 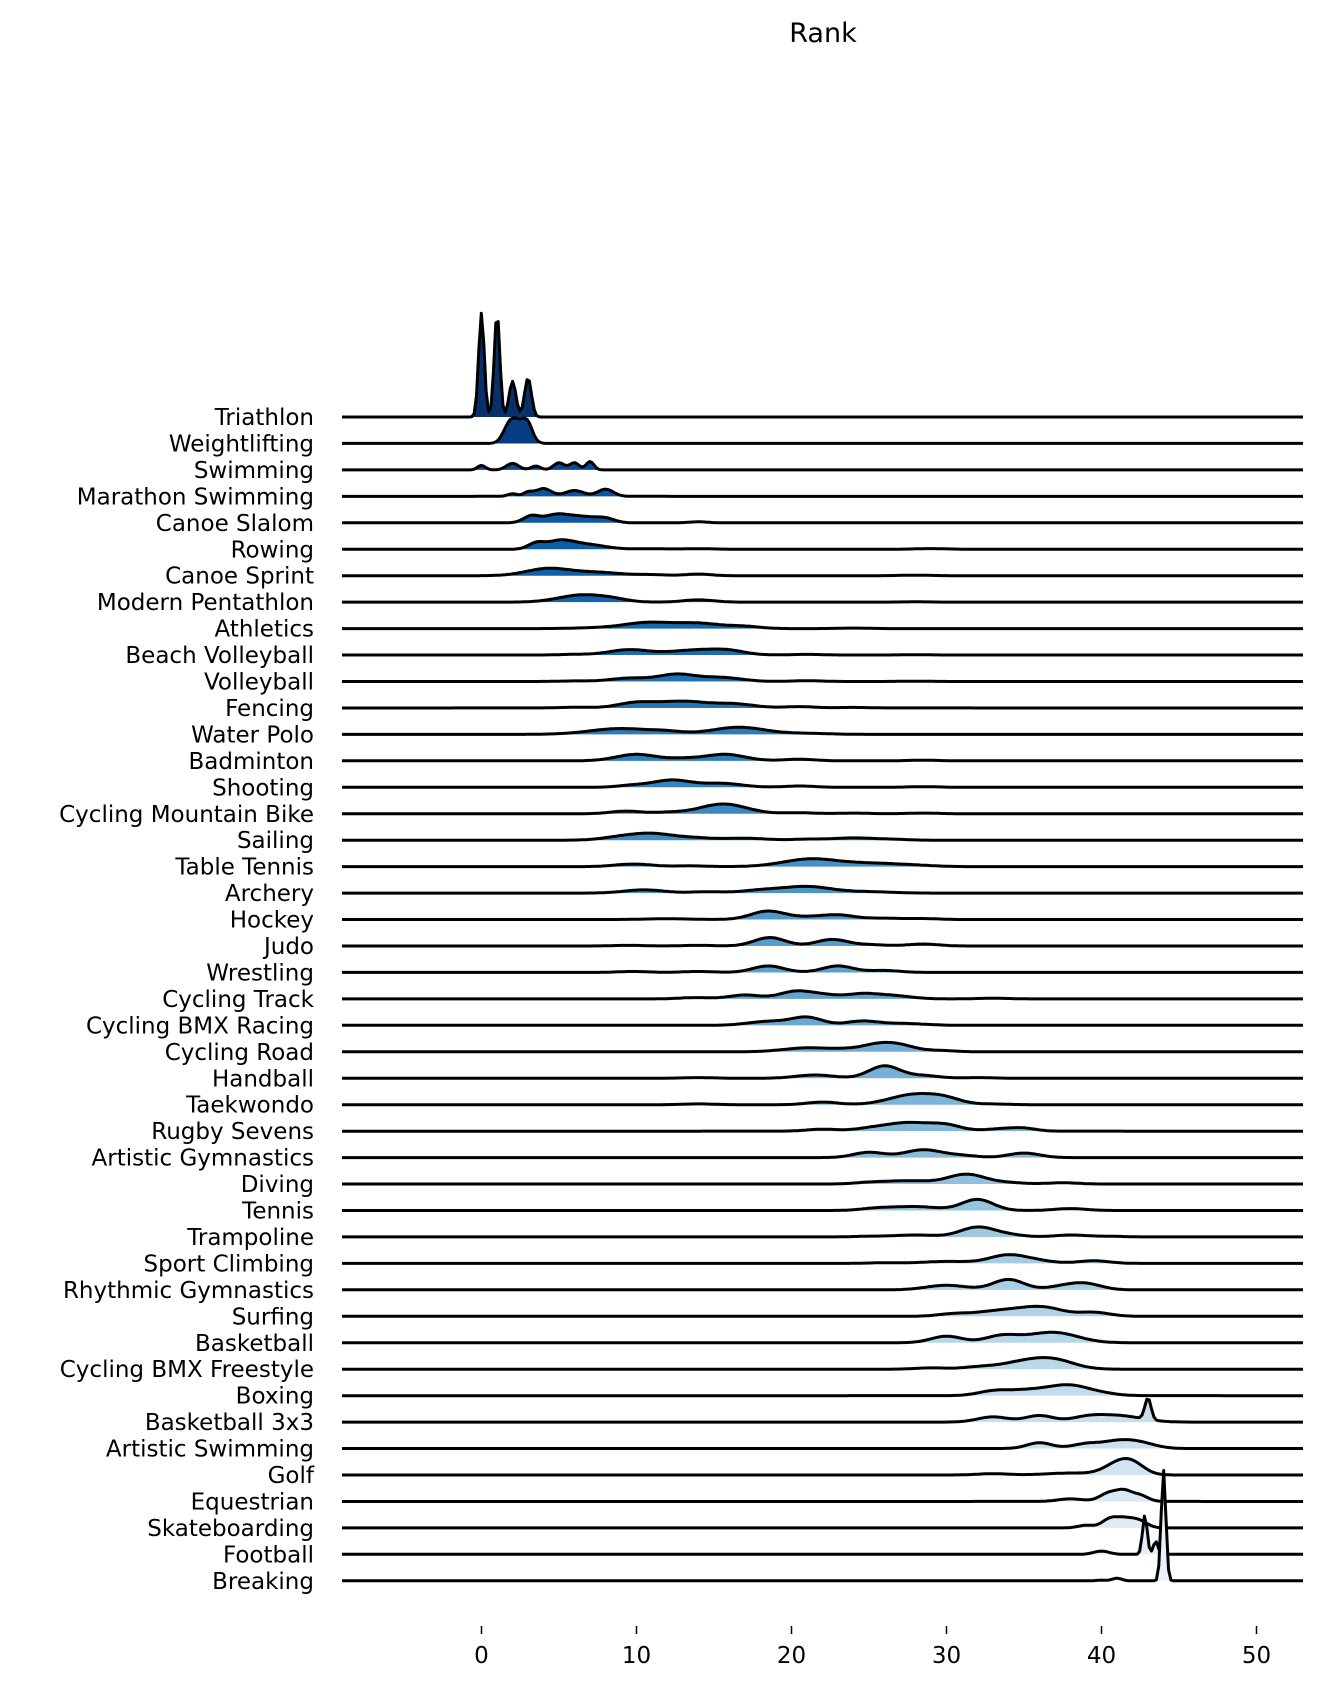 I want to click on y-label: Trampoline, so click(x=250, y=1238).